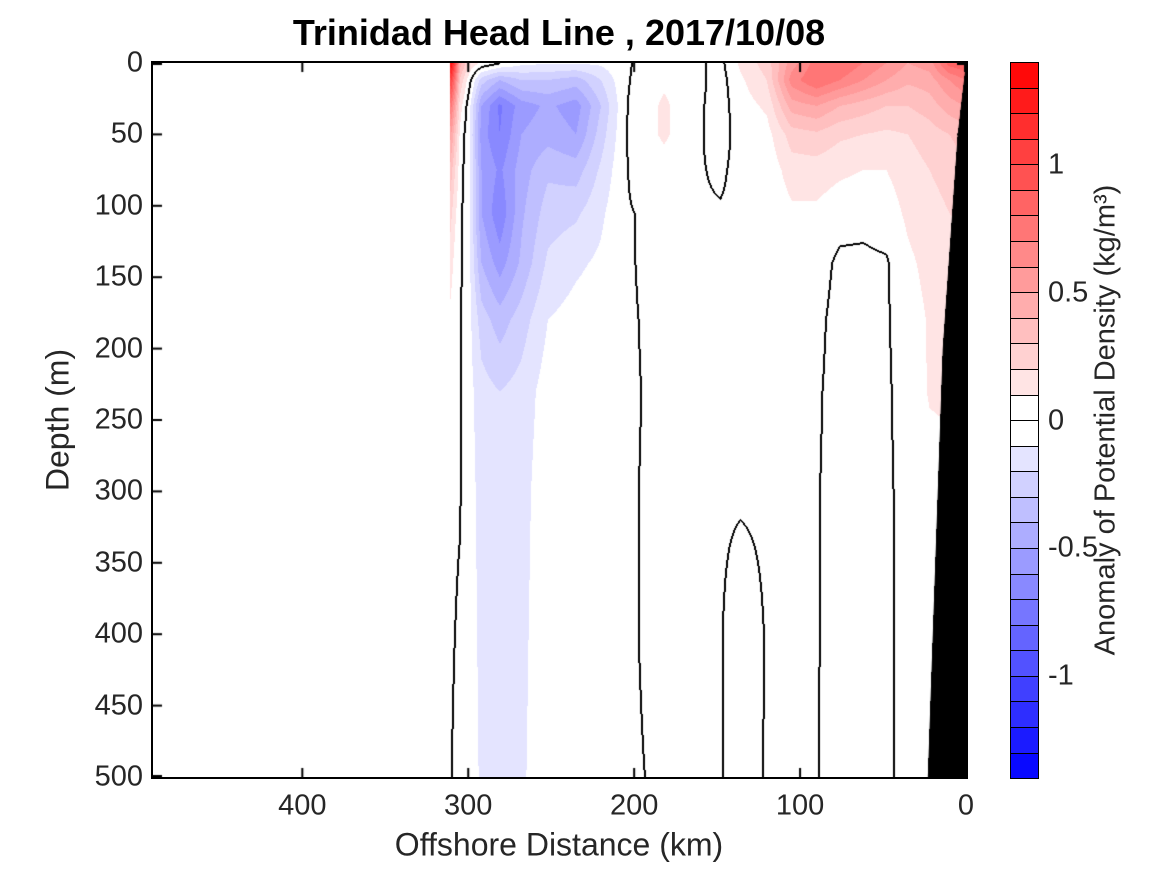 The width and height of the screenshot is (1167, 875). Describe the element at coordinates (1056, 164) in the screenshot. I see `colorbar-tick-label: 1` at that location.